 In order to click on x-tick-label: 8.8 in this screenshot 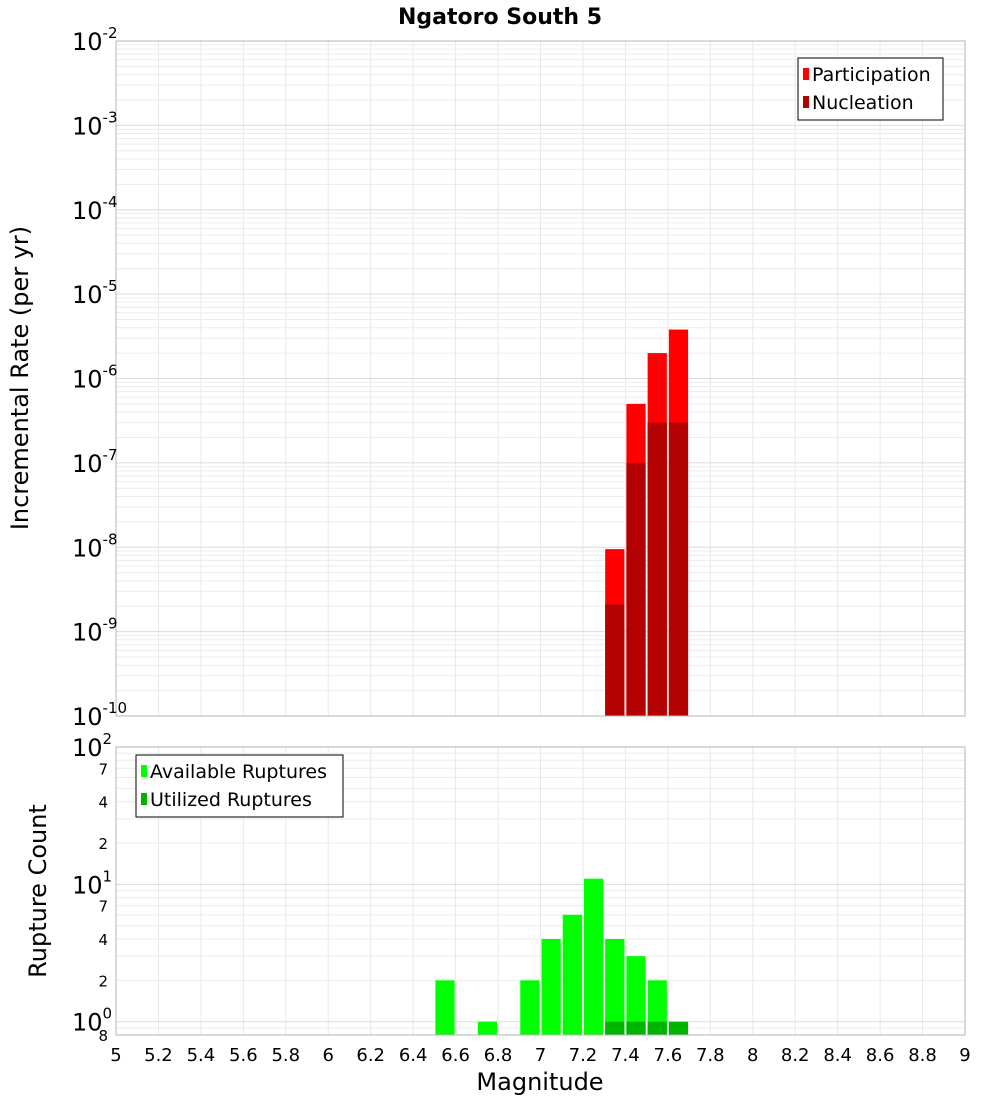, I will do `click(922, 1055)`.